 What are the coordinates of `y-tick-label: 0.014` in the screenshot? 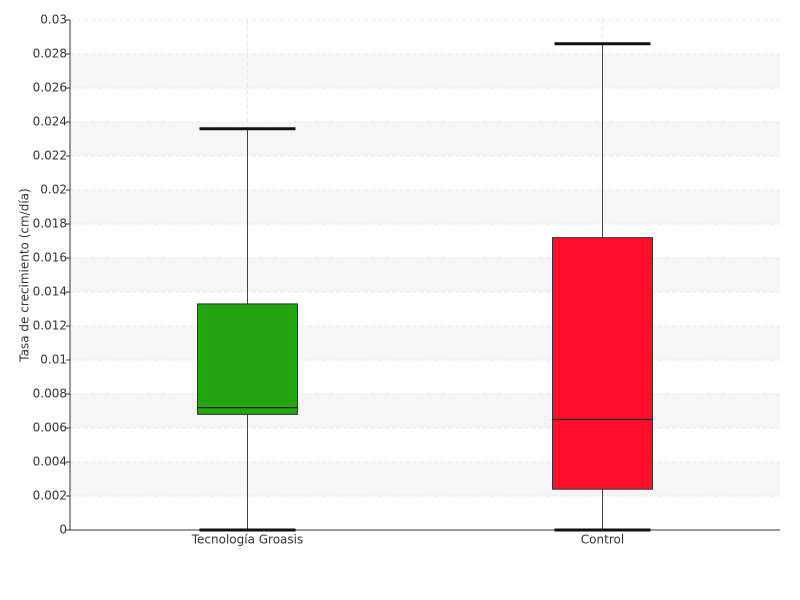 It's located at (50, 292).